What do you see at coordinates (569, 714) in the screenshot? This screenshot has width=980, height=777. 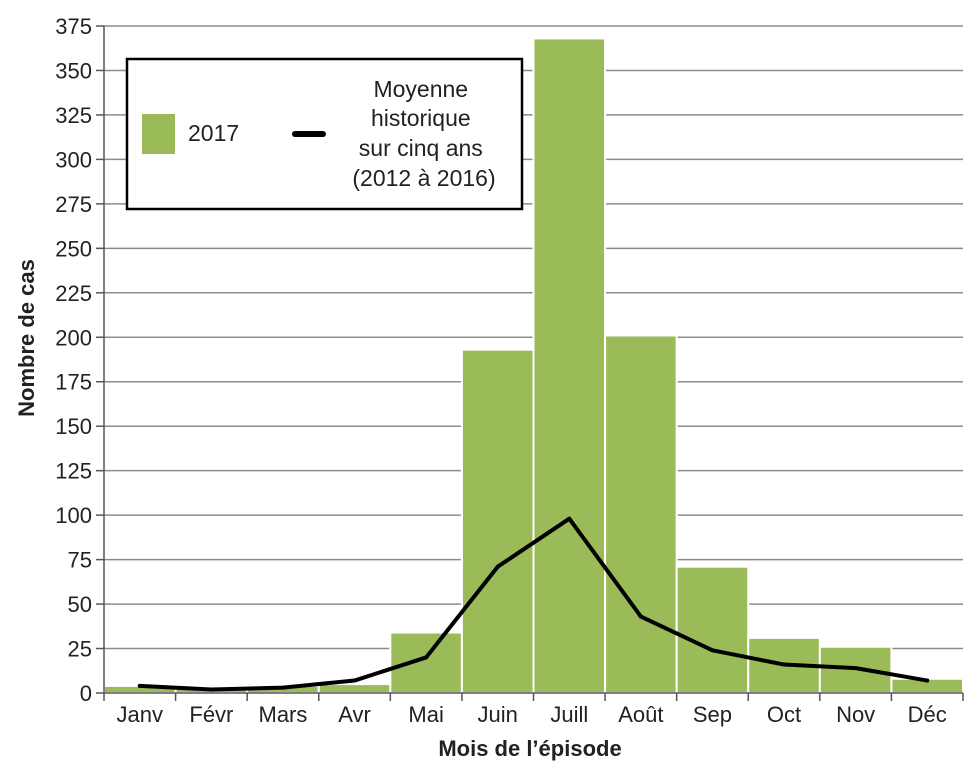 I see `x-tick-label-Juill: Juill` at bounding box center [569, 714].